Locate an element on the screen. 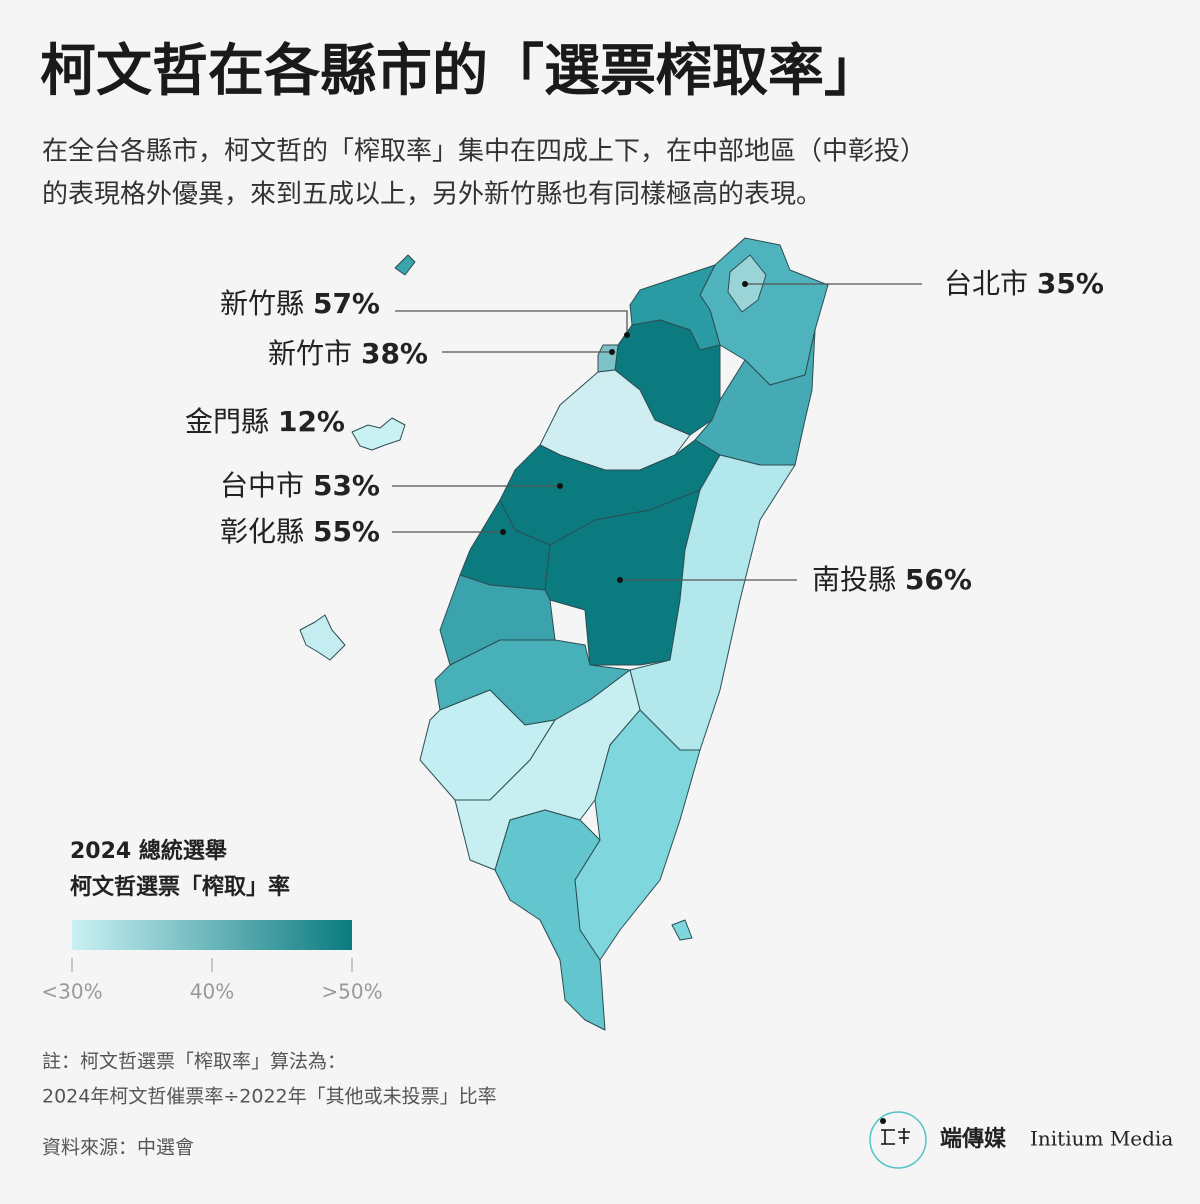  county-name: 南投縣 is located at coordinates (854, 579).